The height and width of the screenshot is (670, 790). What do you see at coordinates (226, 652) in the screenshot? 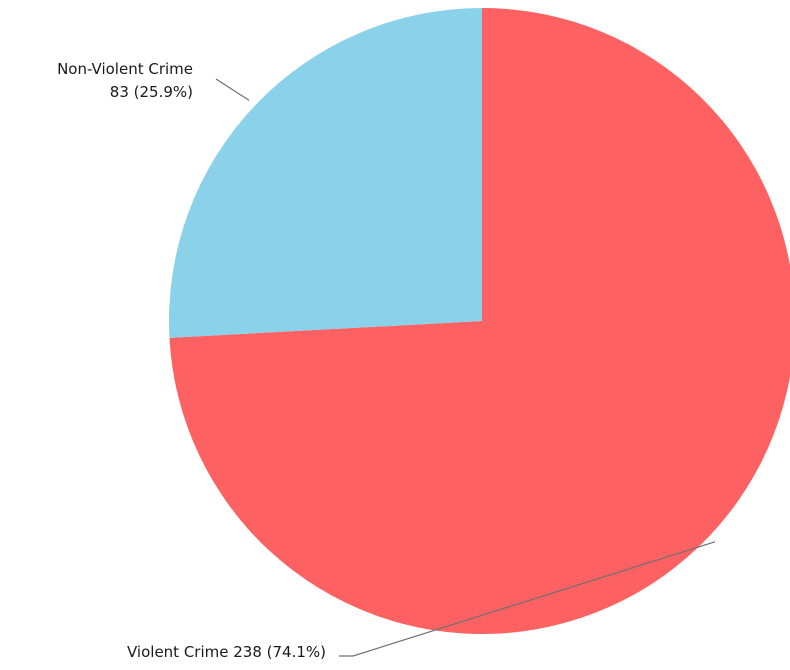
I see `slice-label-violent-crime: Violent Crime 238 (74.1%)` at bounding box center [226, 652].